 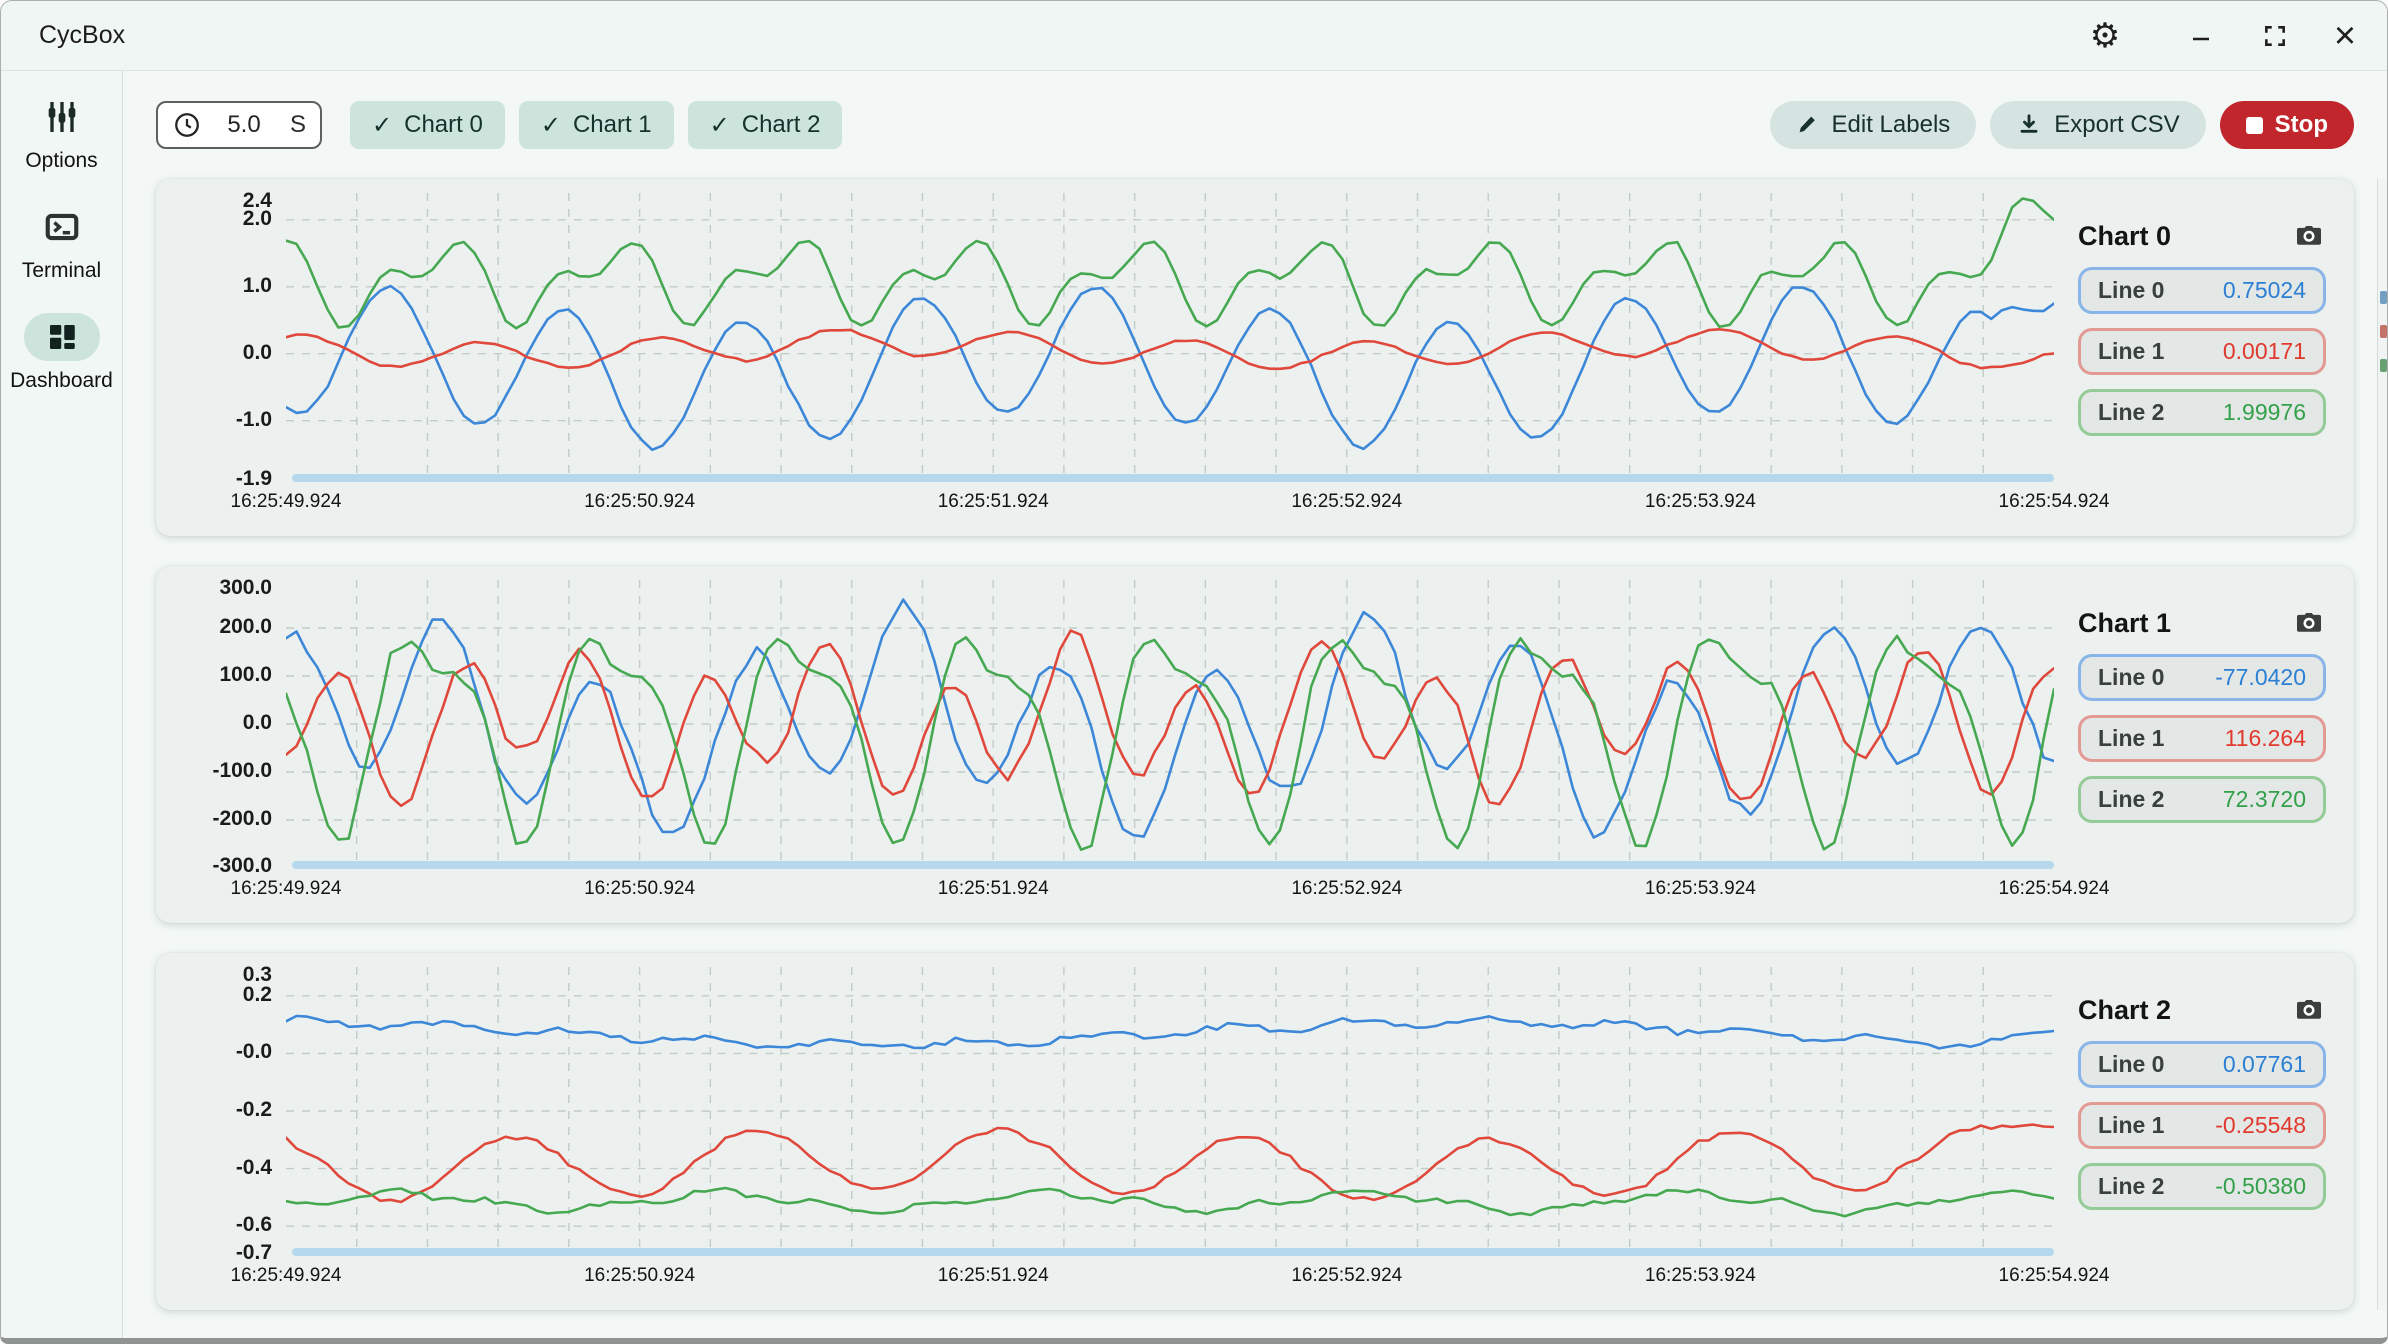 I want to click on y-axis-min-label: -0.7, so click(x=253, y=1252).